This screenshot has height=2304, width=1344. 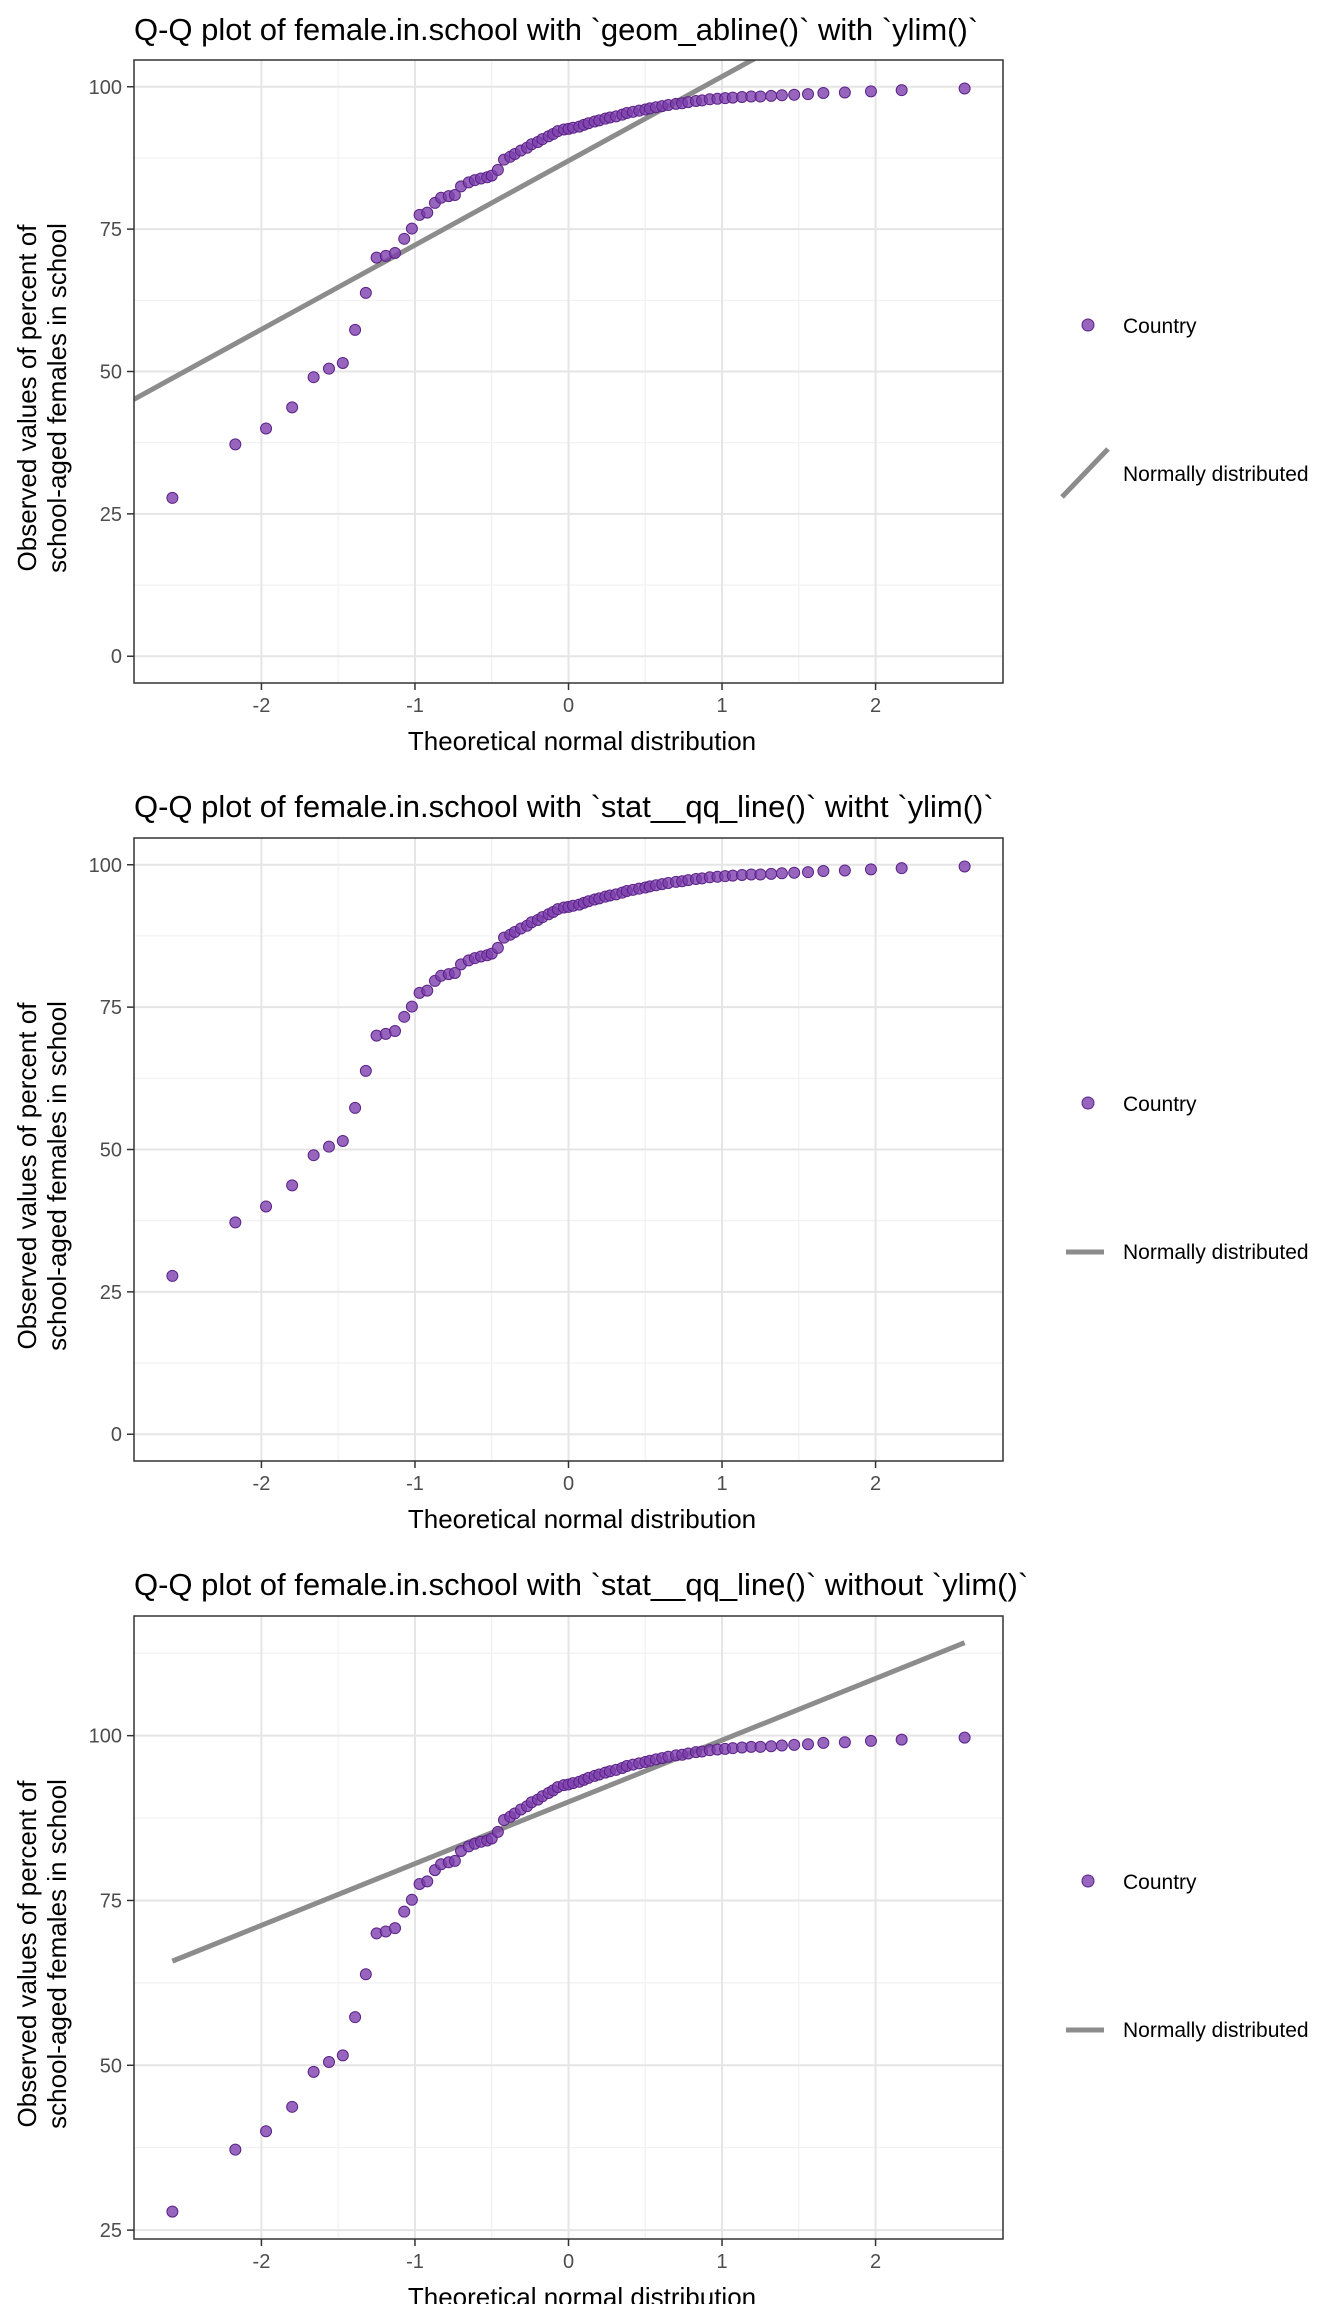 I want to click on panel-2-legend-label-normal: Normally distributed, so click(x=1216, y=1252).